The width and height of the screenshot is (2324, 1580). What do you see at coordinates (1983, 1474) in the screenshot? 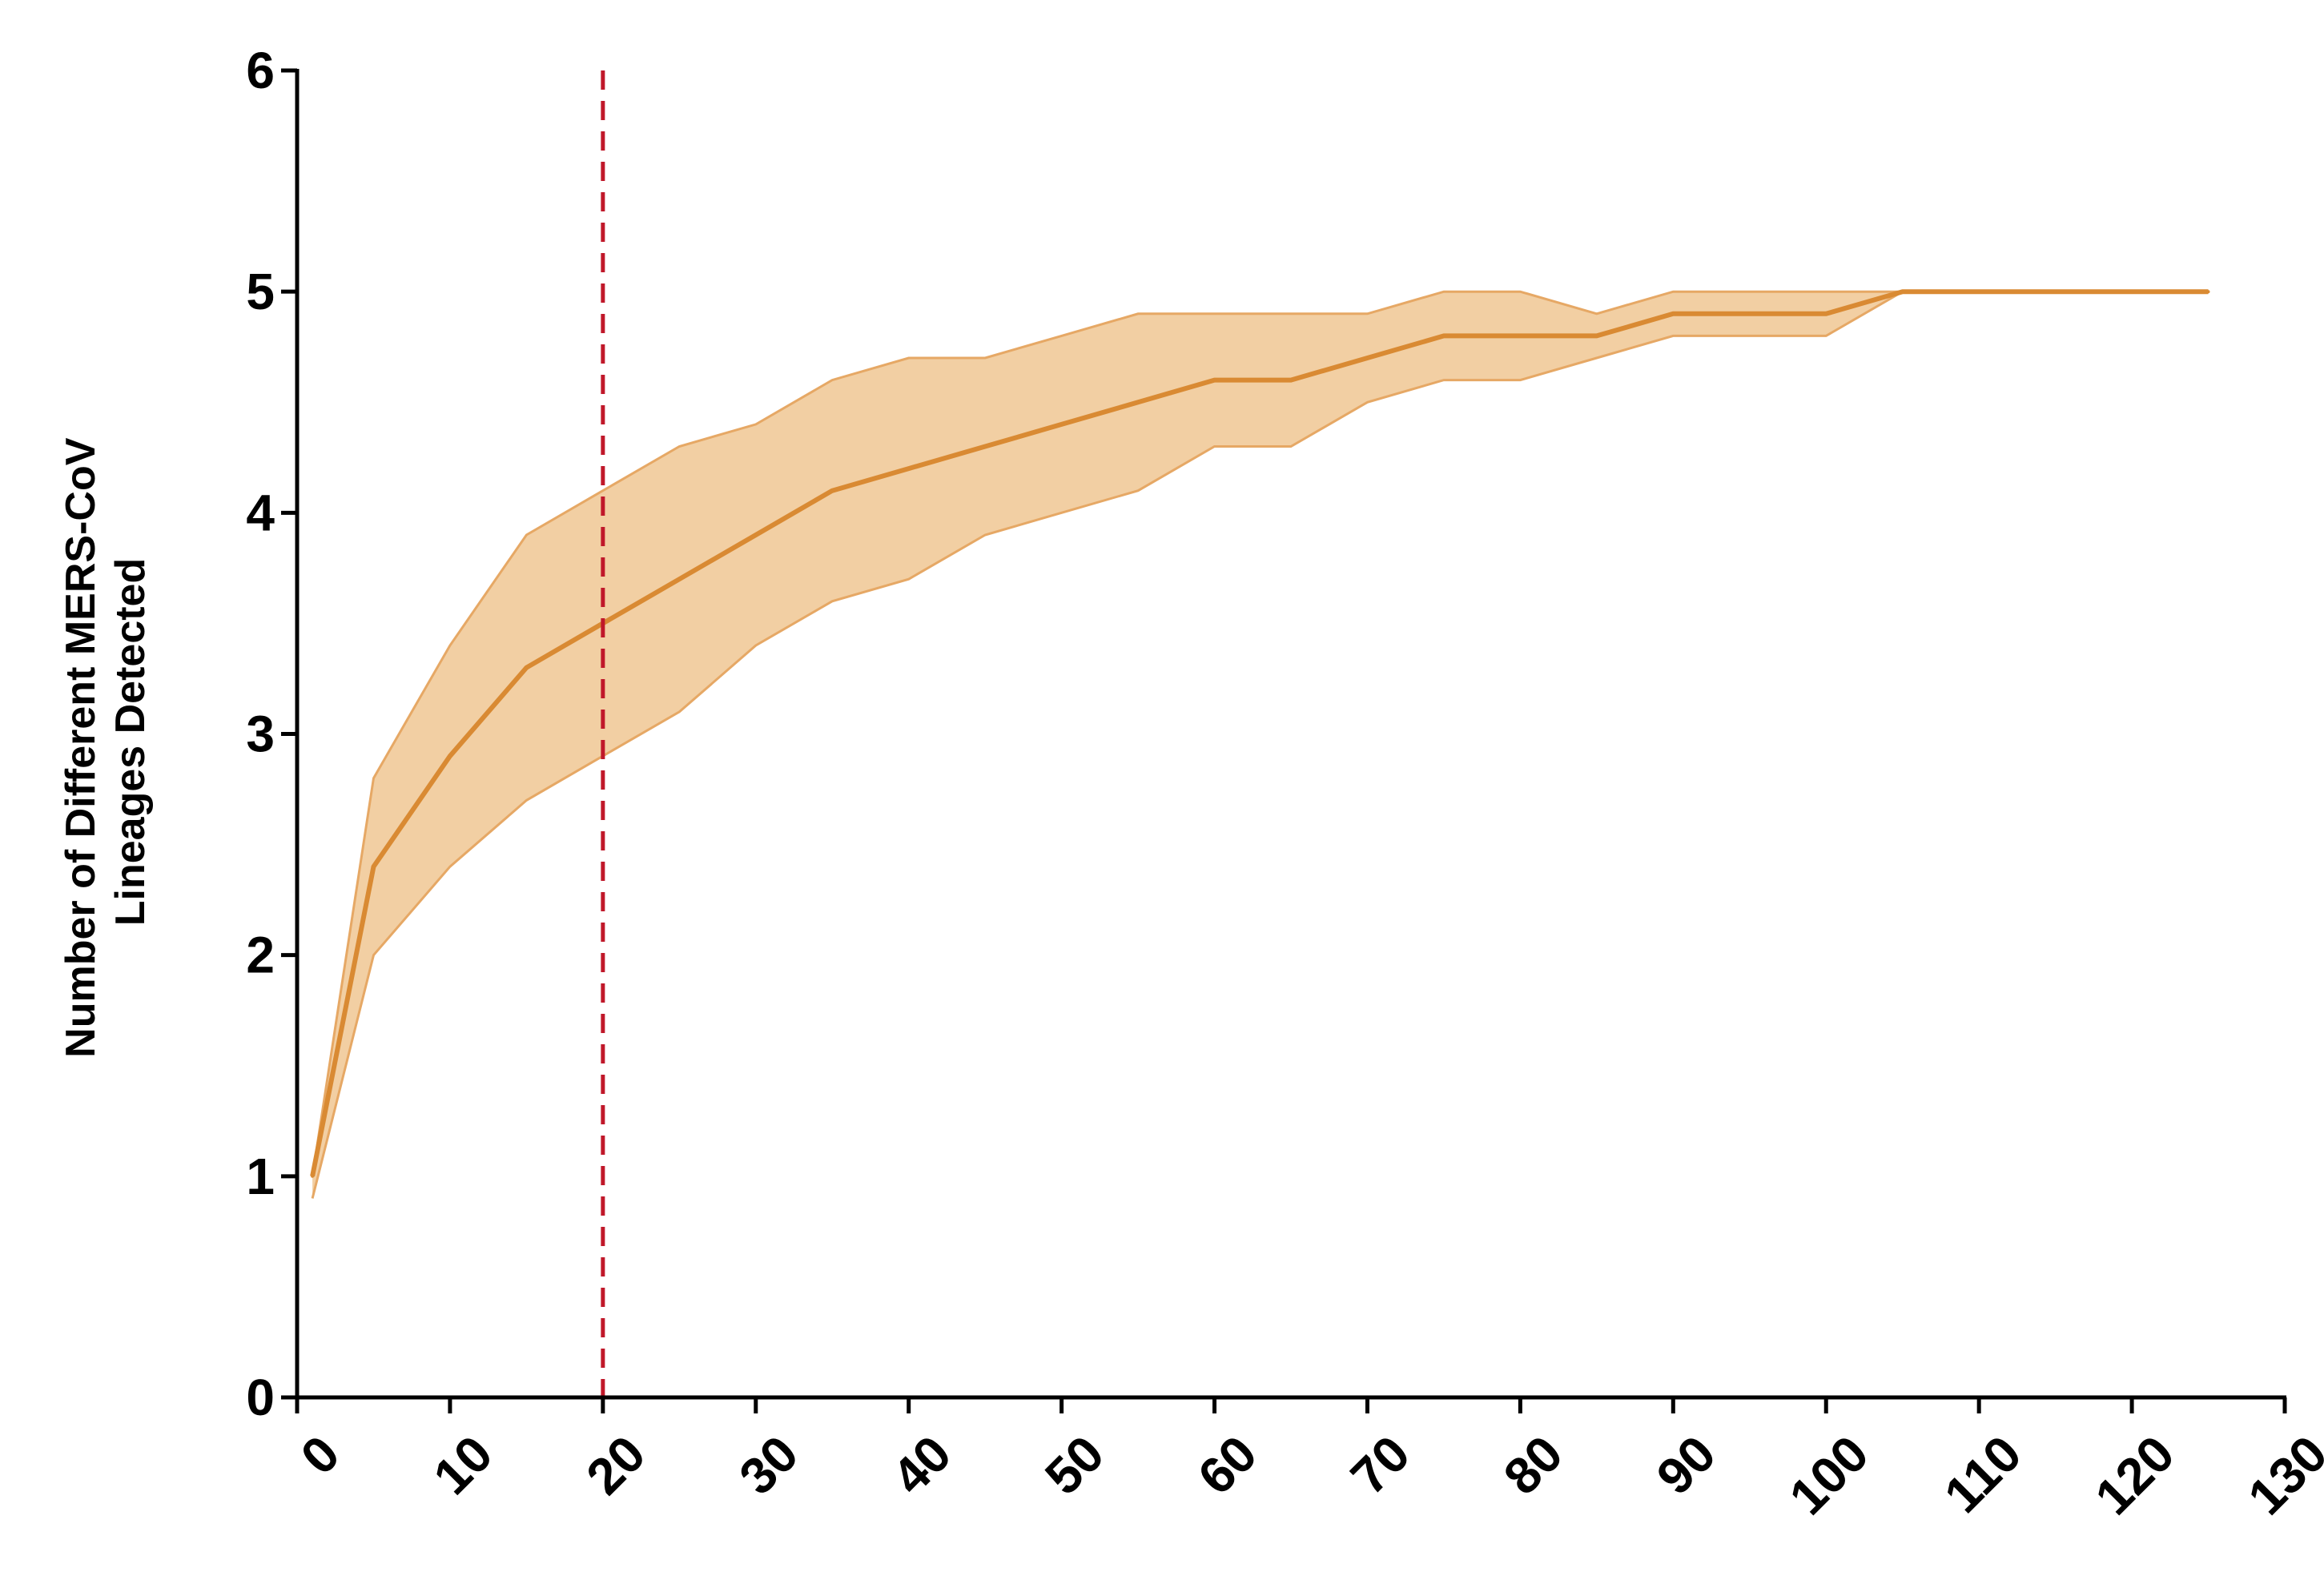
I see `x-tick-label: 110` at bounding box center [1983, 1474].